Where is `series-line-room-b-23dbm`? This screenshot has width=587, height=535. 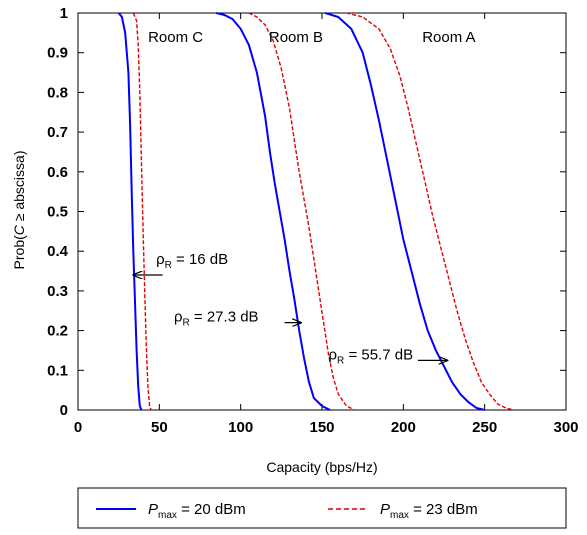 series-line-room-b-23dbm is located at coordinates (301, 211).